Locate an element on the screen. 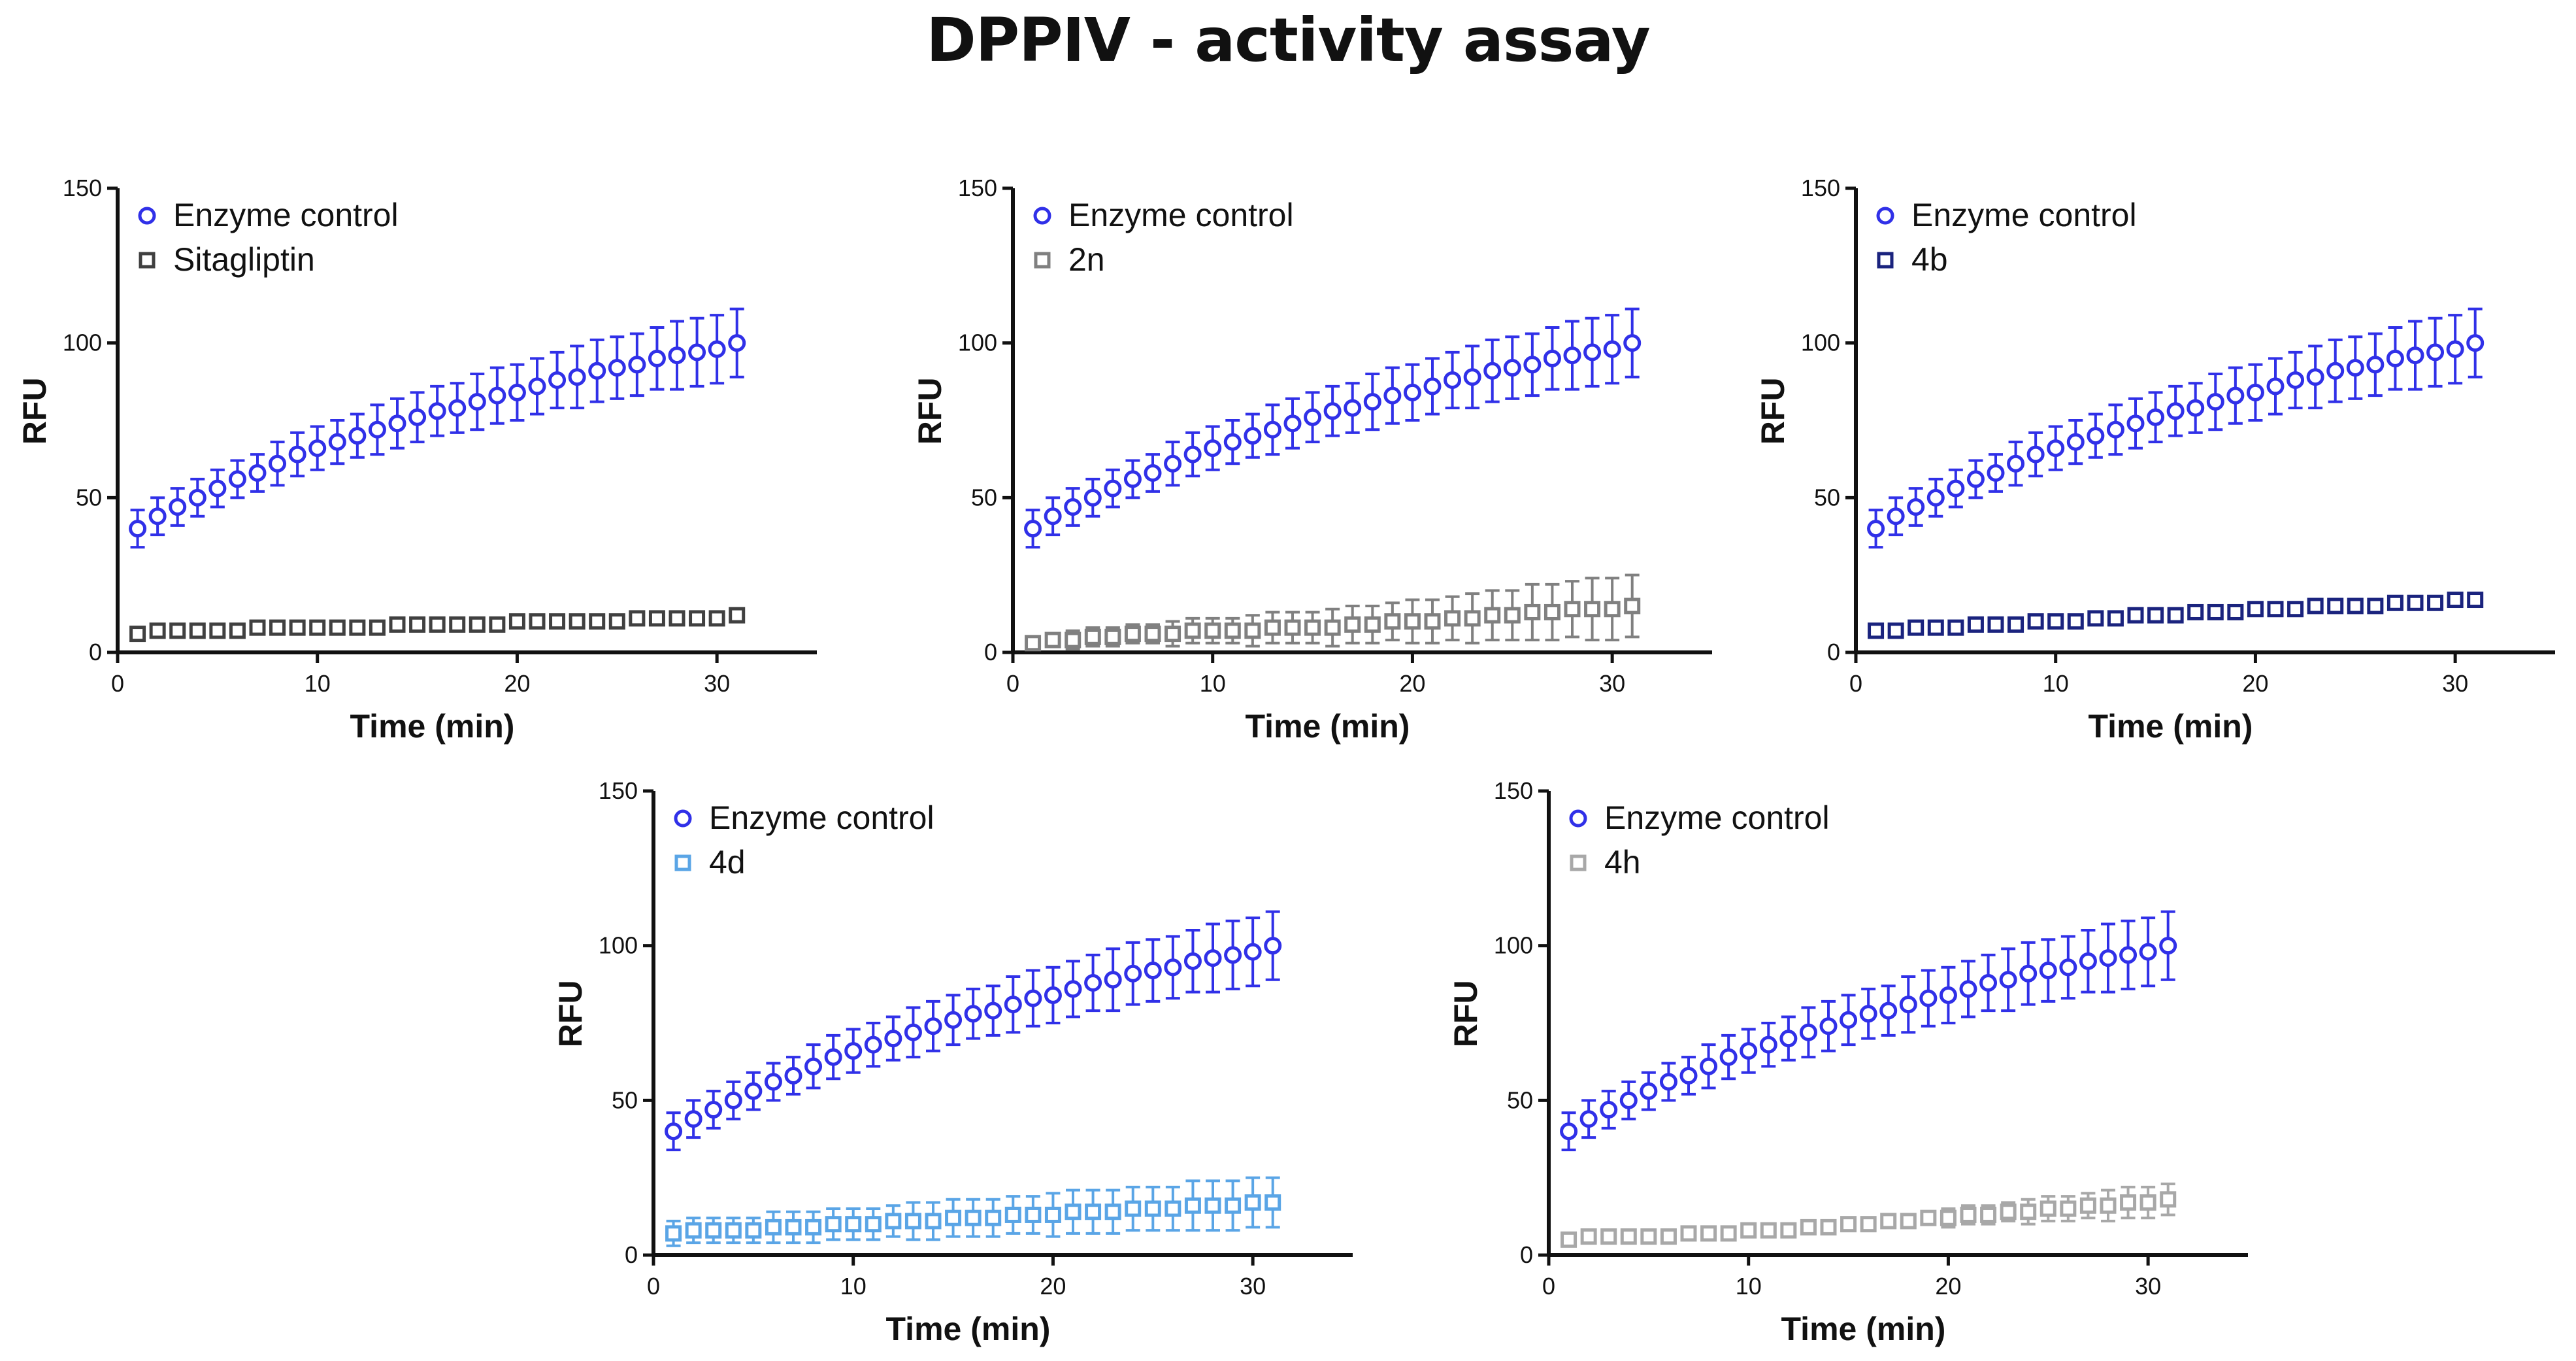  panel4-legend-label: Enzyme control is located at coordinates (821, 817).